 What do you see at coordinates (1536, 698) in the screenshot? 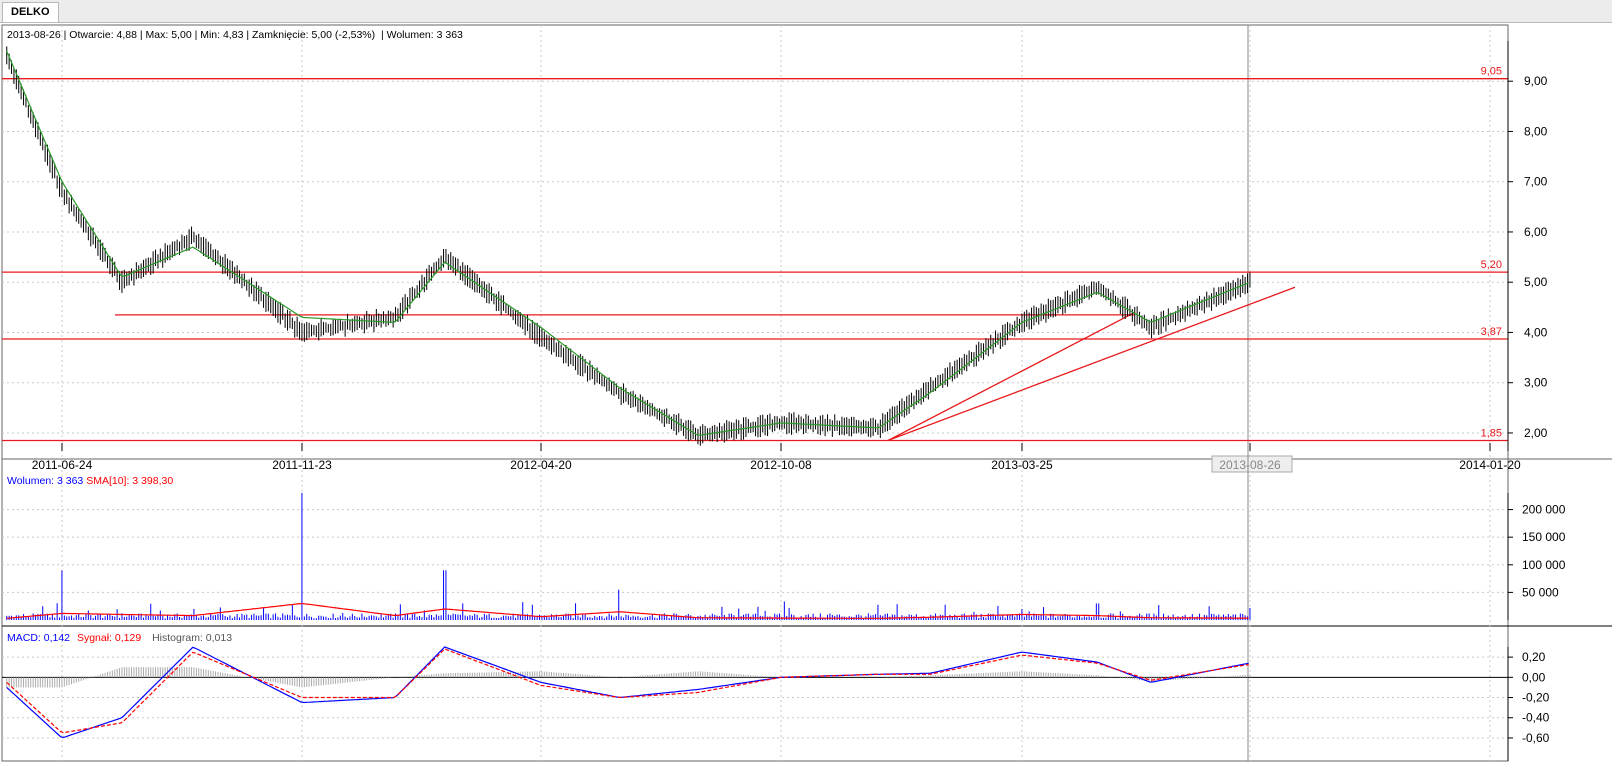
I see `y-tick-label: -0,20` at bounding box center [1536, 698].